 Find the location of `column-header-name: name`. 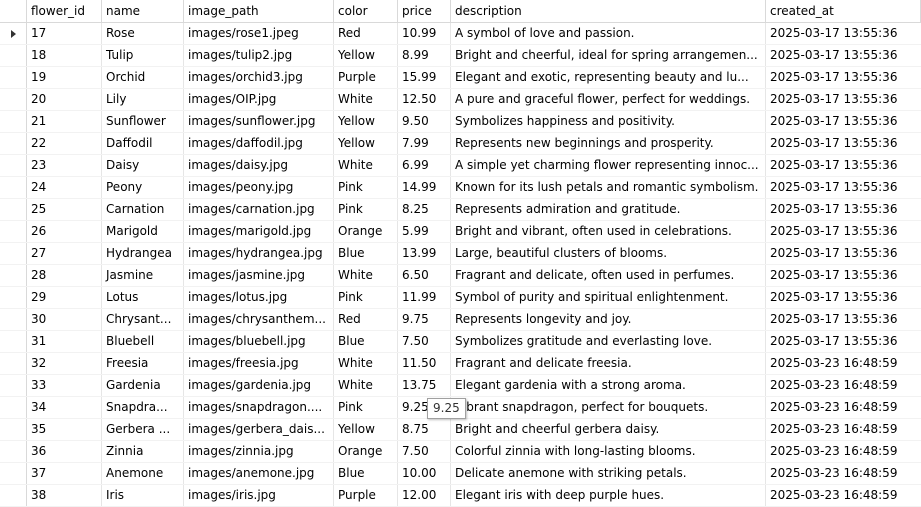

column-header-name: name is located at coordinates (143, 11).